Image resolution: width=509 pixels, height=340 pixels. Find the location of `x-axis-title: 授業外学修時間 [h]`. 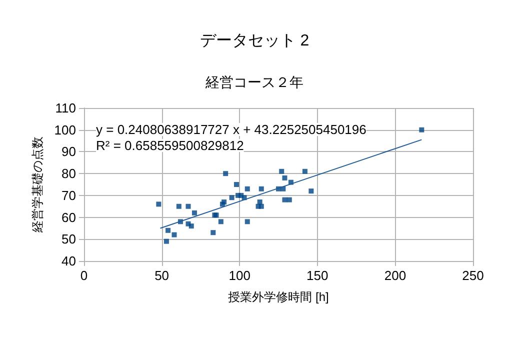

x-axis-title: 授業外学修時間 [h] is located at coordinates (278, 297).